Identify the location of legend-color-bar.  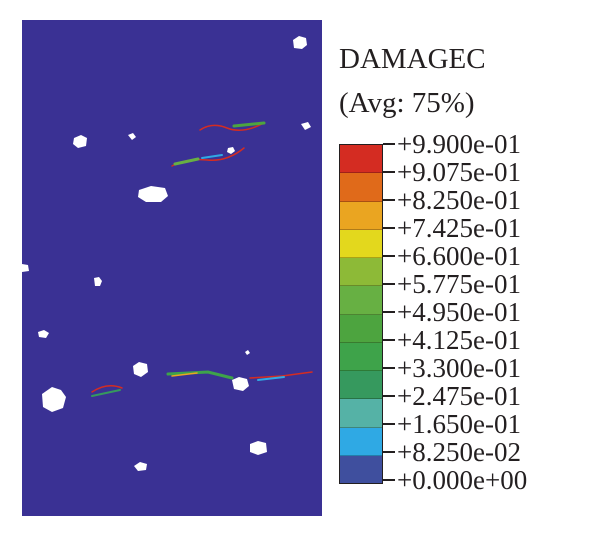
(361, 314).